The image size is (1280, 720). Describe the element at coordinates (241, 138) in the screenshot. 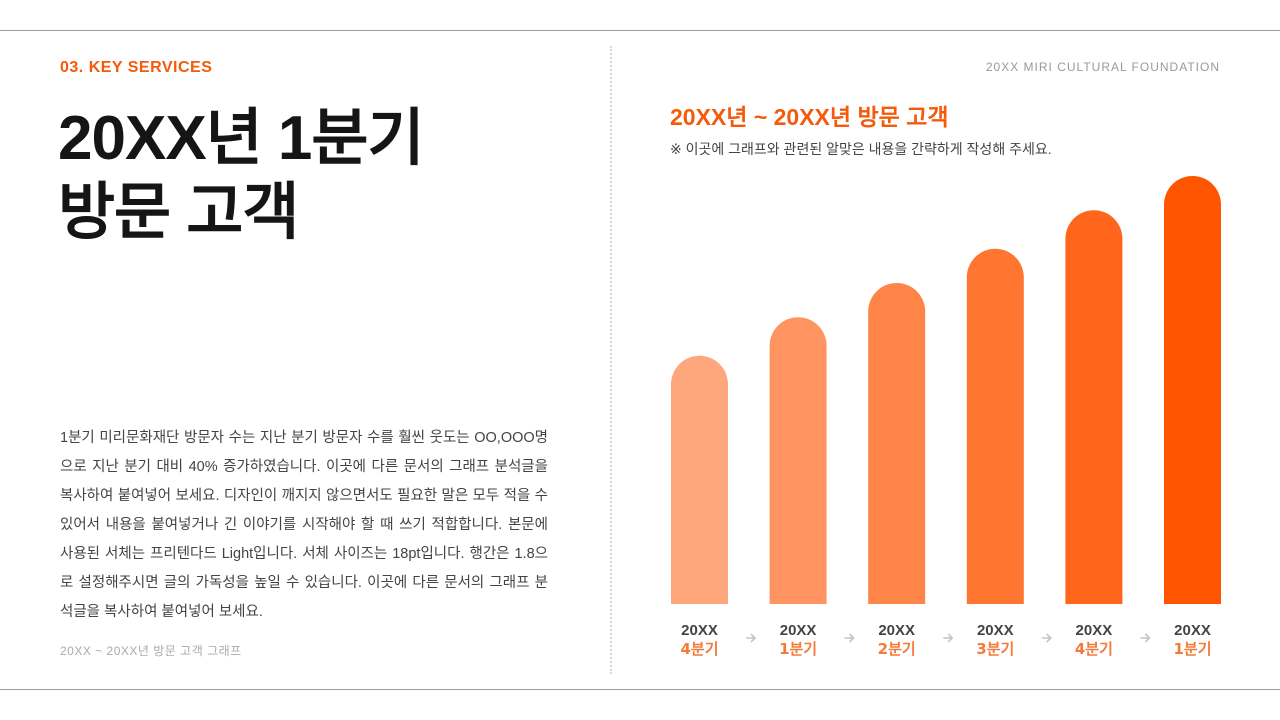

I see `title-line-1: 20XX년 1분기` at that location.